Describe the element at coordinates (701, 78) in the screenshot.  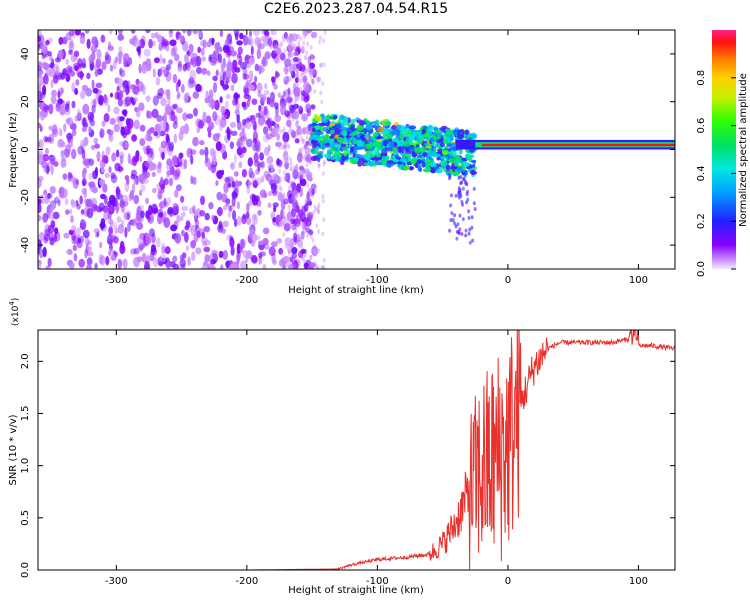
I see `colorbar-tick-label: 0.8` at that location.